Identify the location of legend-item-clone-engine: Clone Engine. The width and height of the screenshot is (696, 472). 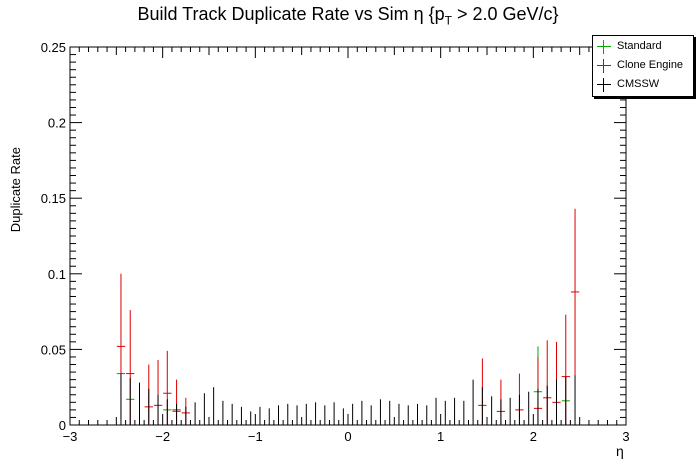
(644, 66).